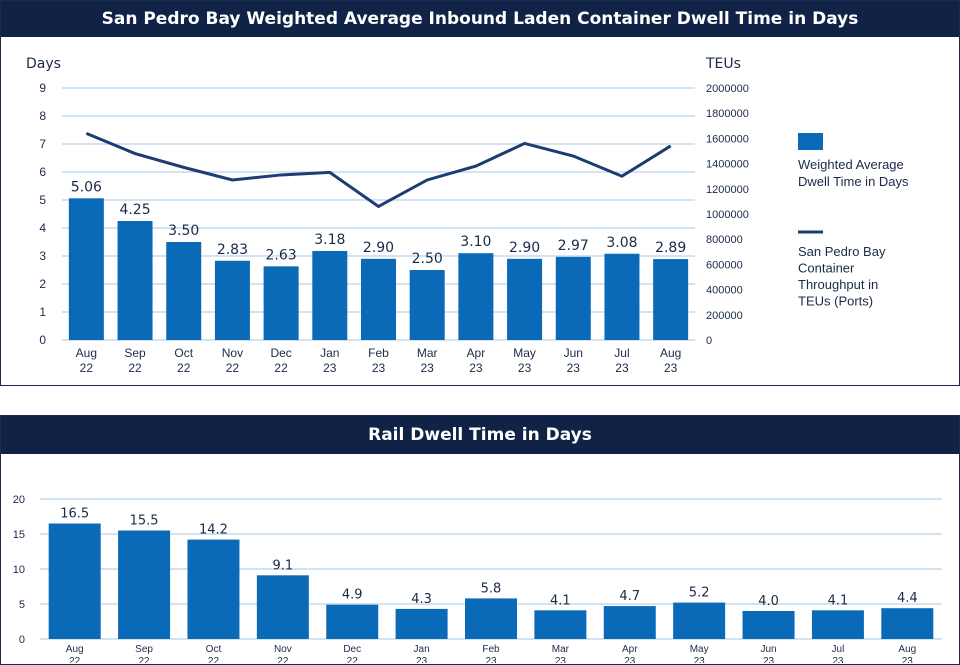  Describe the element at coordinates (907, 598) in the screenshot. I see `bar-data-label: 4.4` at that location.